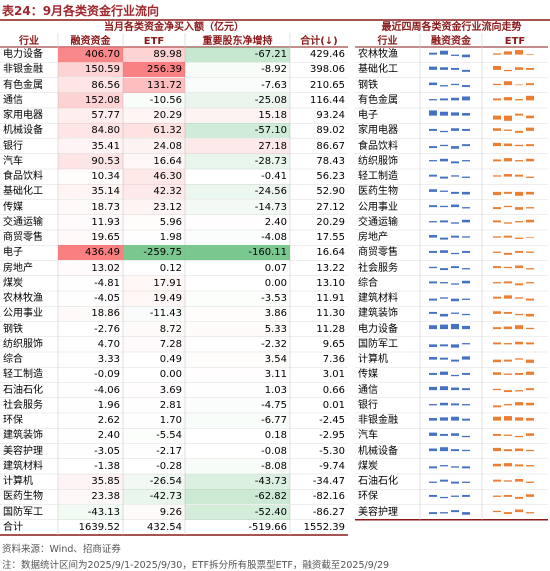 This screenshot has width=550, height=571. What do you see at coordinates (154, 161) in the screenshot?
I see `cell-value: 16.64` at bounding box center [154, 161].